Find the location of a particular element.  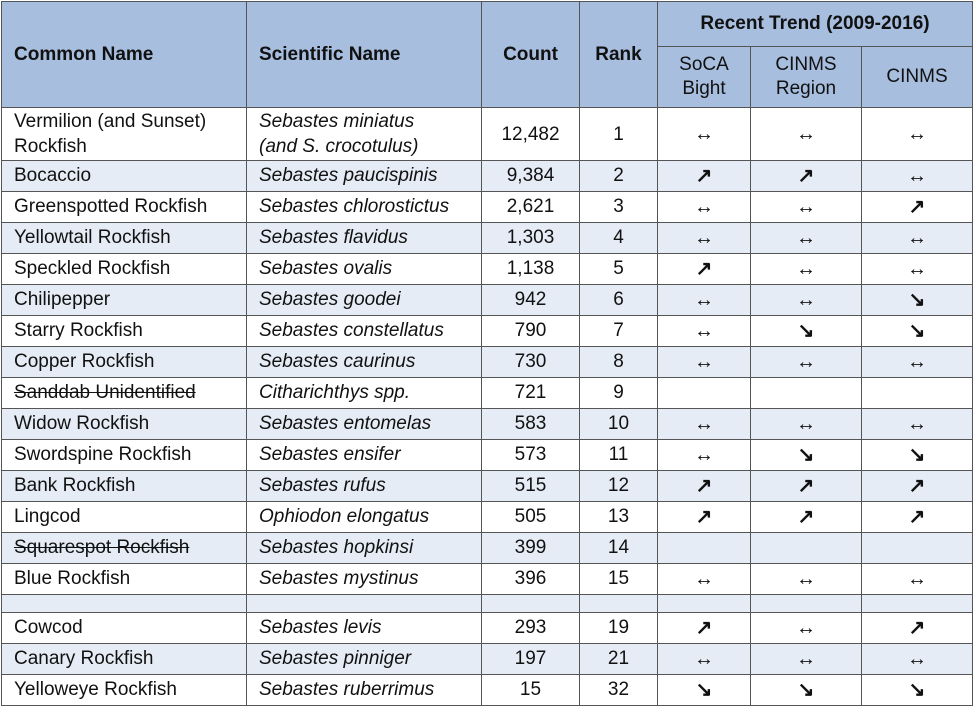

rank-cell: 14 is located at coordinates (618, 548).